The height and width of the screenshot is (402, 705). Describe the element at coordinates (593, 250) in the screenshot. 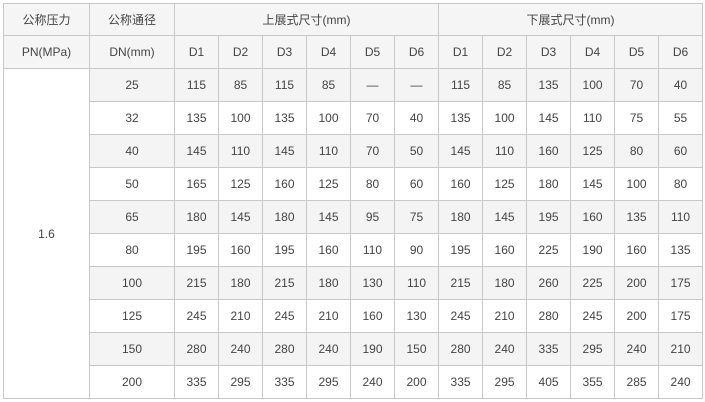

I see `lower-d4-cell: 190` at that location.